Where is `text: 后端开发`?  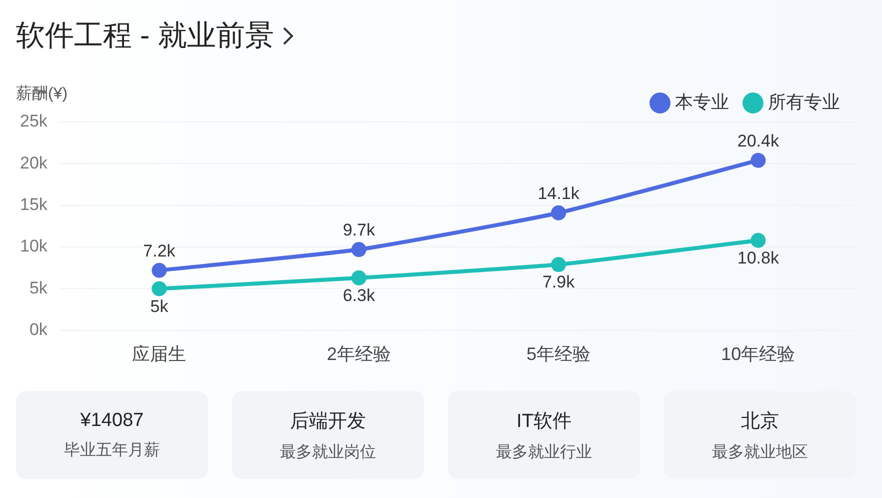 text: 后端开发 is located at coordinates (328, 422).